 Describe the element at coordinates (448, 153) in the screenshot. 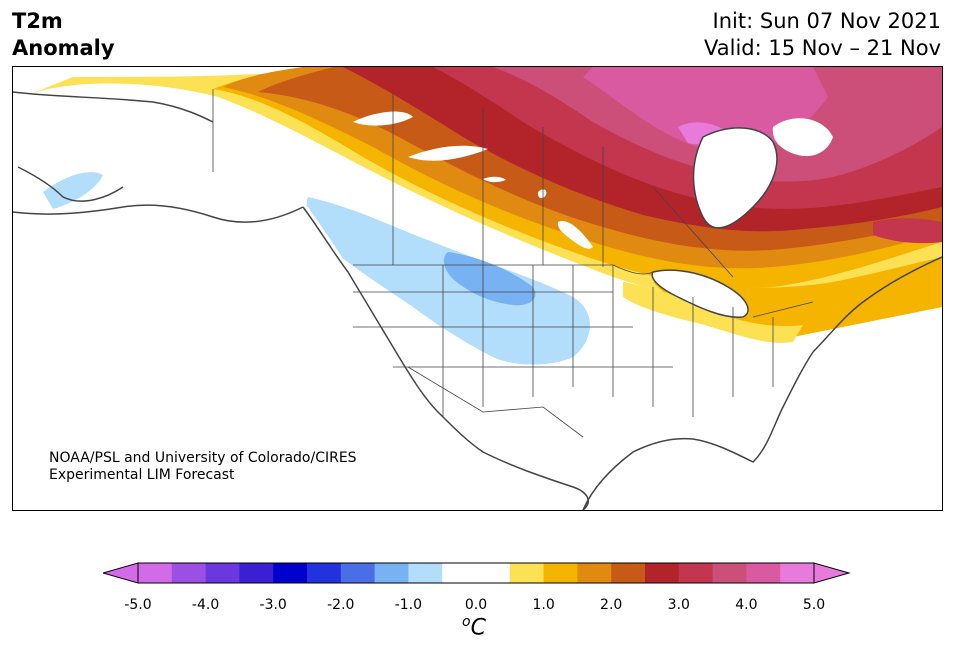

I see `great-slave-lake` at that location.